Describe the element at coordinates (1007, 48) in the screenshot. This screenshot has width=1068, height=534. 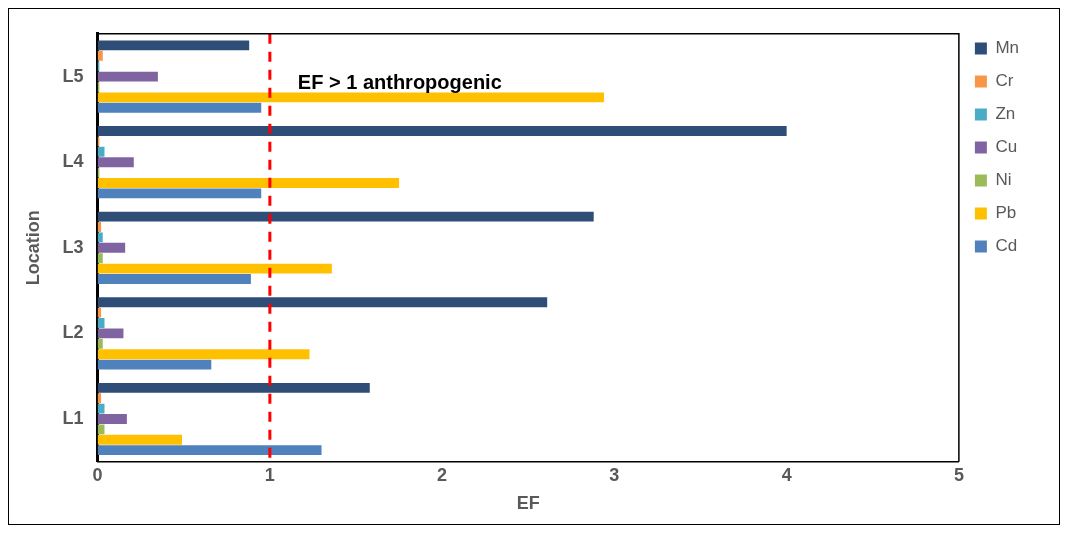
I see `legend-label: Mn` at that location.